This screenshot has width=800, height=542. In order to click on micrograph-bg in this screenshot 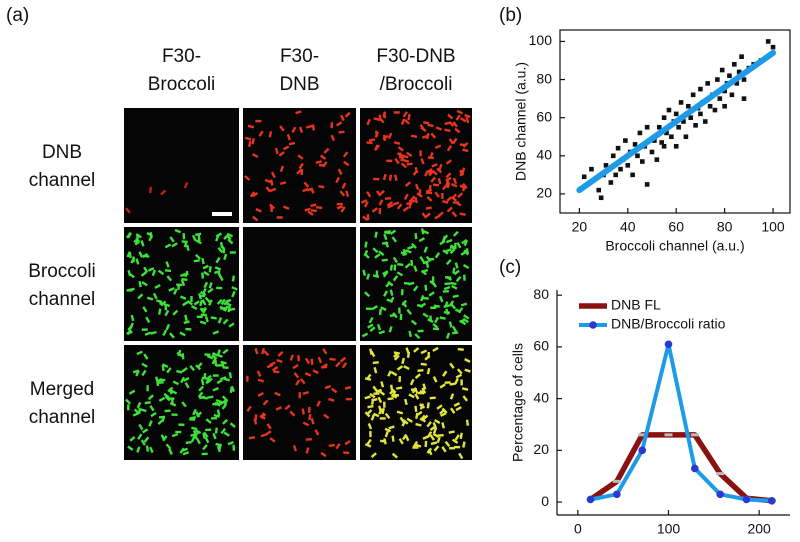, I will do `click(181, 165)`.